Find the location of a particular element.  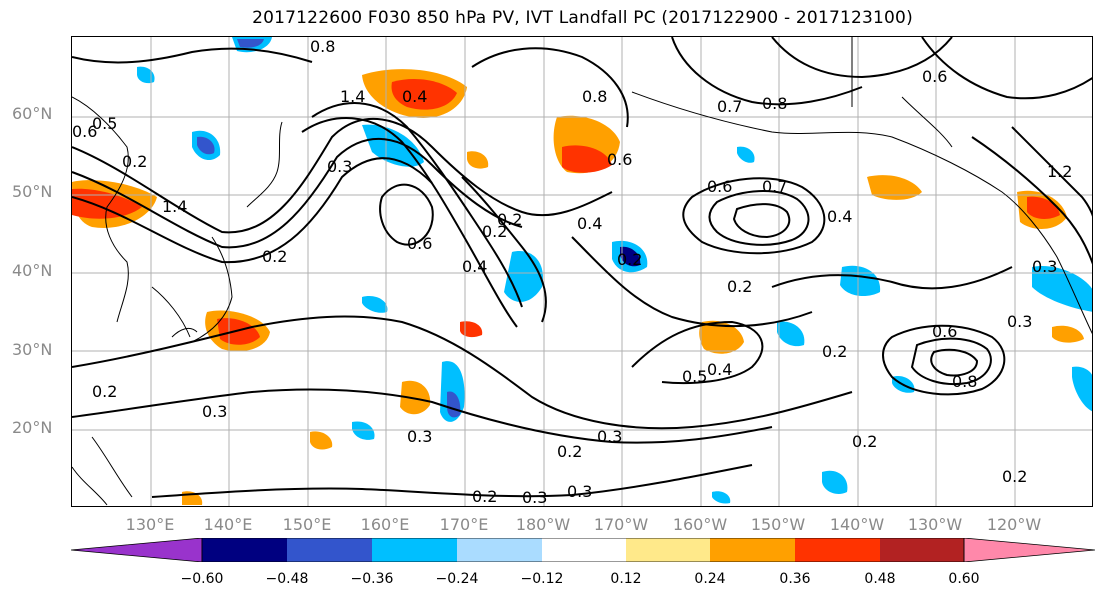

colorbar-frame is located at coordinates (583, 550).